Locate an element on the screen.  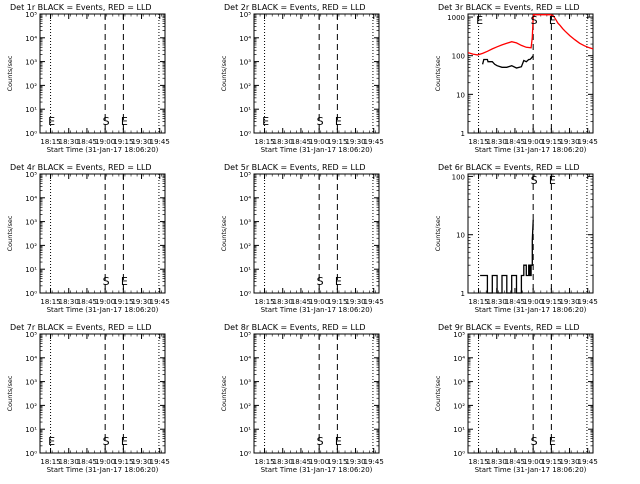
chart-title: Det 5r BLACK = Events, RED = LLD is located at coordinates (295, 167).